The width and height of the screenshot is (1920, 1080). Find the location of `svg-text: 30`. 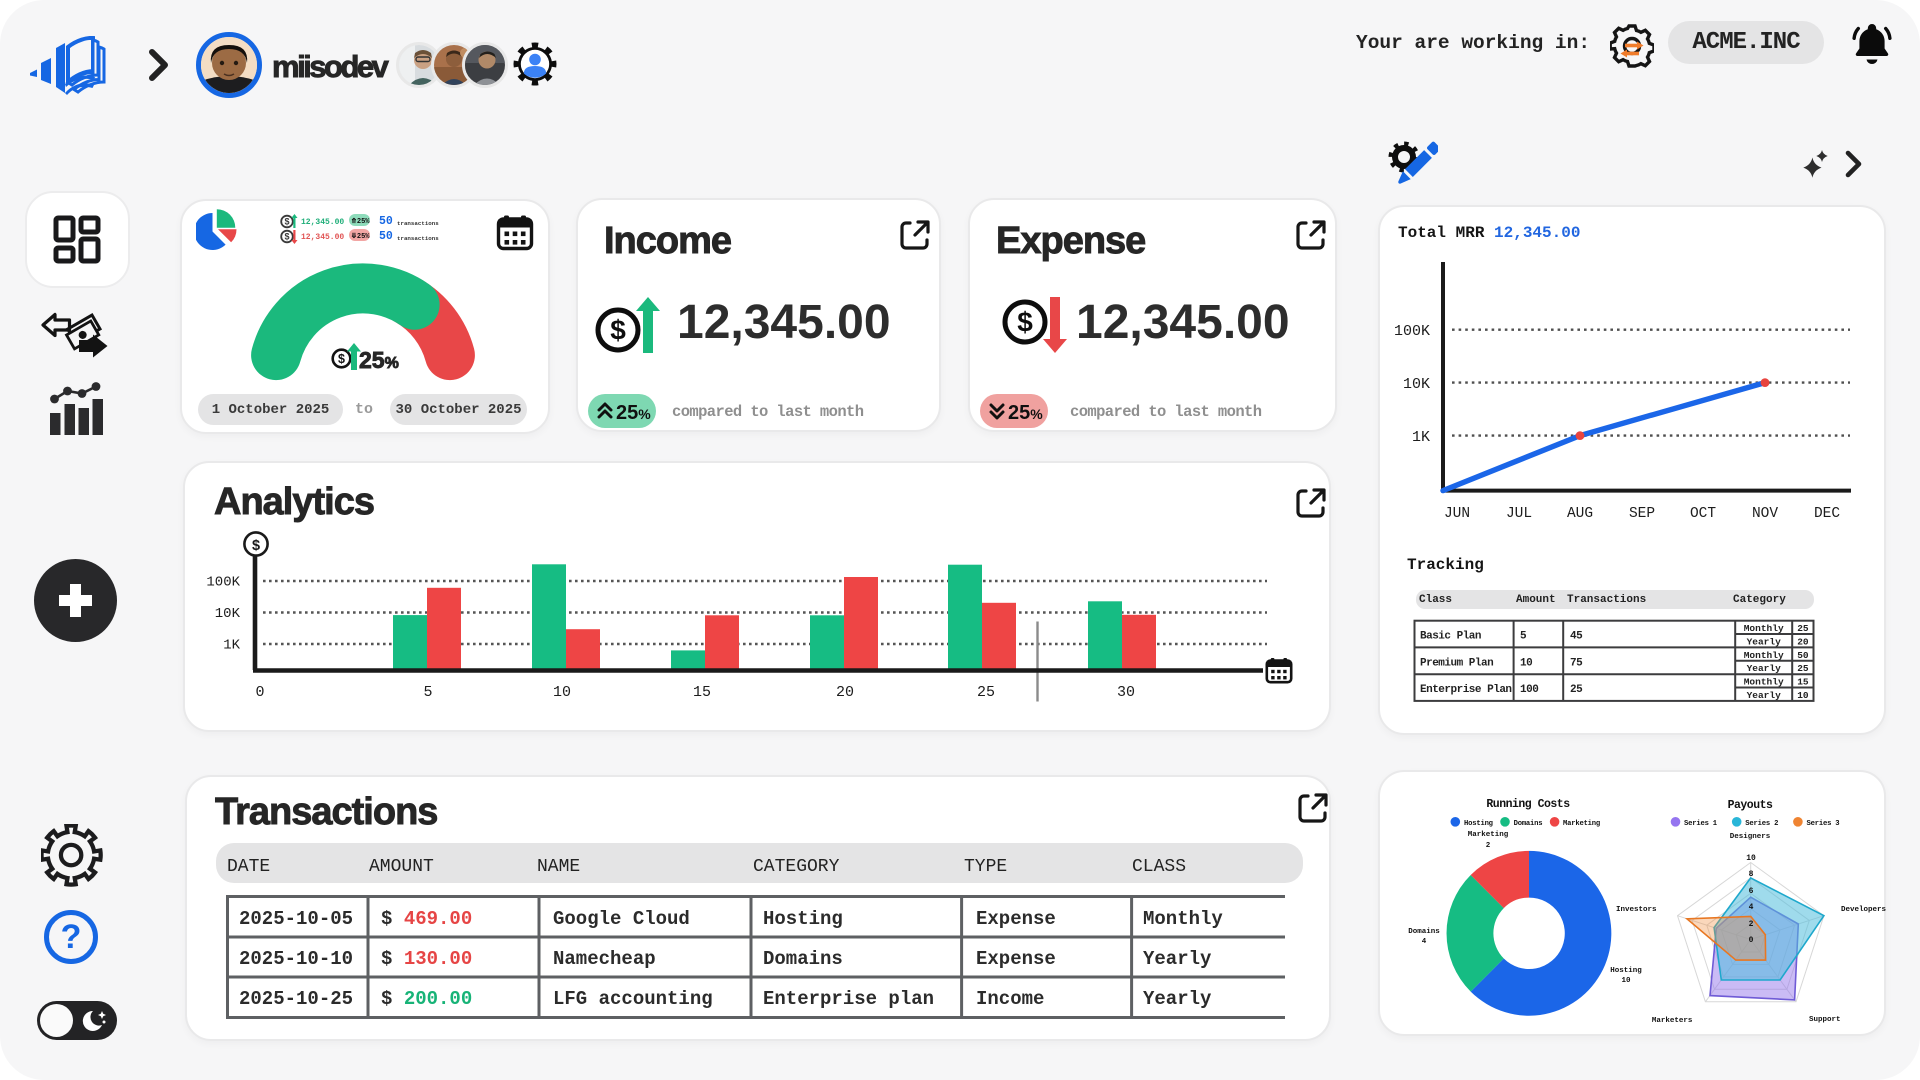

svg-text: 30 is located at coordinates (1126, 692).